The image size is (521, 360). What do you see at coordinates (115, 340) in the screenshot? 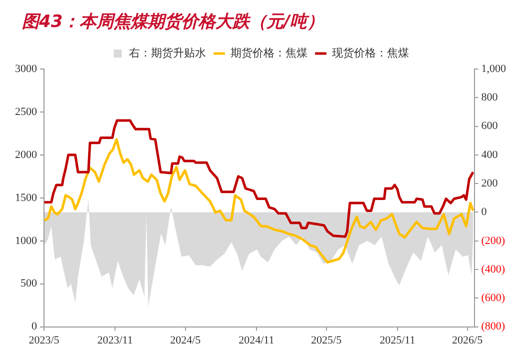
I see `x-tick-label: 2023/11` at bounding box center [115, 340].